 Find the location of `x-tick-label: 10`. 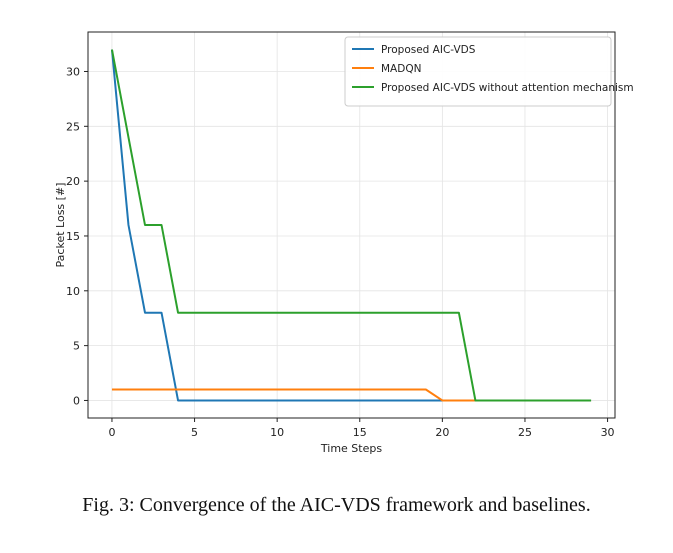

x-tick-label: 10 is located at coordinates (277, 432).